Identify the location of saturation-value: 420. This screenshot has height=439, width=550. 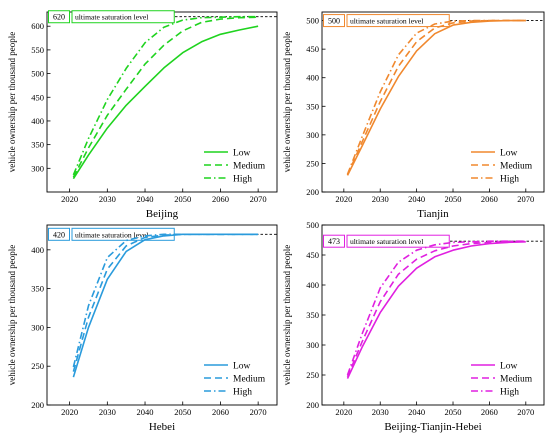
(59, 234).